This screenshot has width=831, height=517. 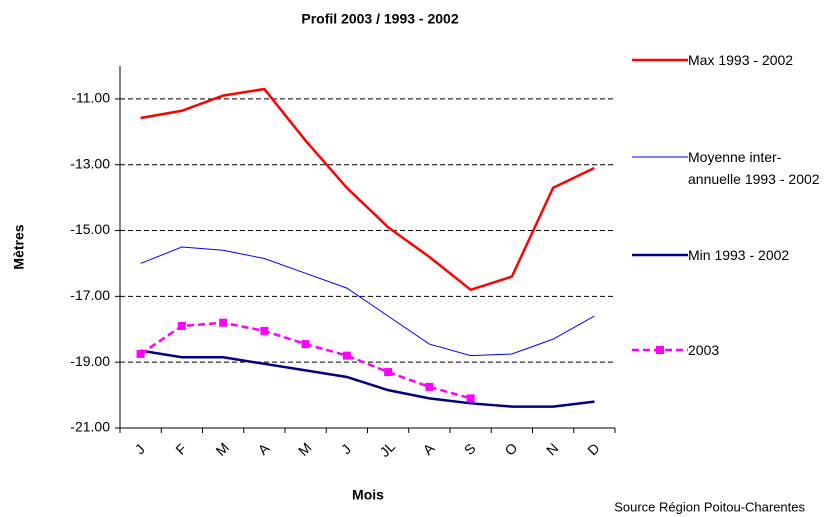 What do you see at coordinates (754, 168) in the screenshot?
I see `legend-label: Moyenne inter-annuelle 1993 - 2002` at bounding box center [754, 168].